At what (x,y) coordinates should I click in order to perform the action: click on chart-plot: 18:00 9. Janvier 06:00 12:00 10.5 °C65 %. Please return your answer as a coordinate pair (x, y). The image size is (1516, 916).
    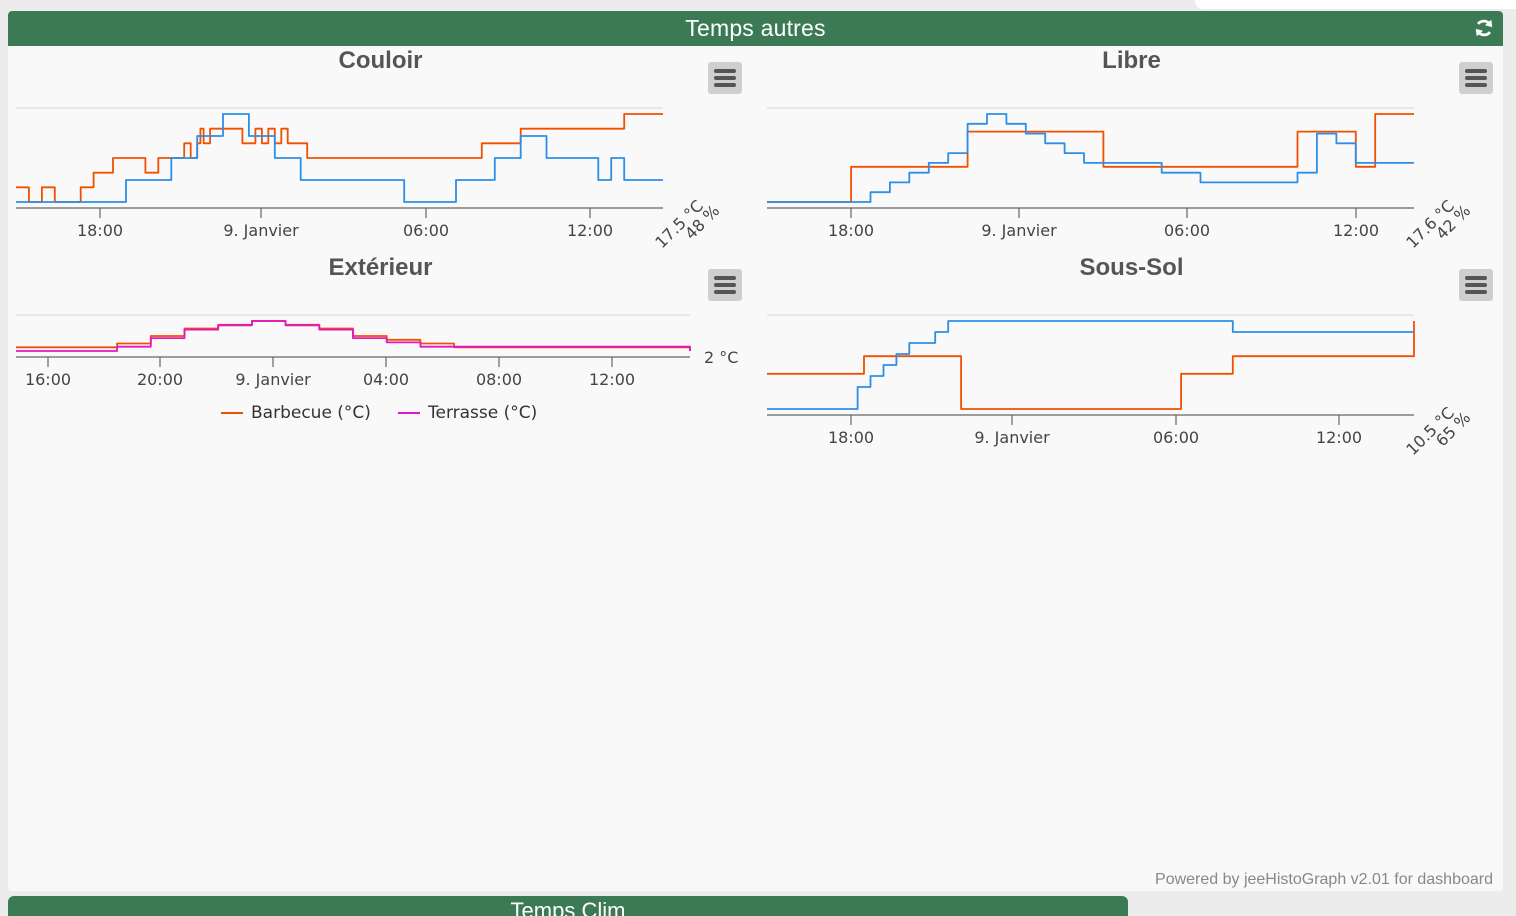
    Looking at the image, I should click on (1120, 386).